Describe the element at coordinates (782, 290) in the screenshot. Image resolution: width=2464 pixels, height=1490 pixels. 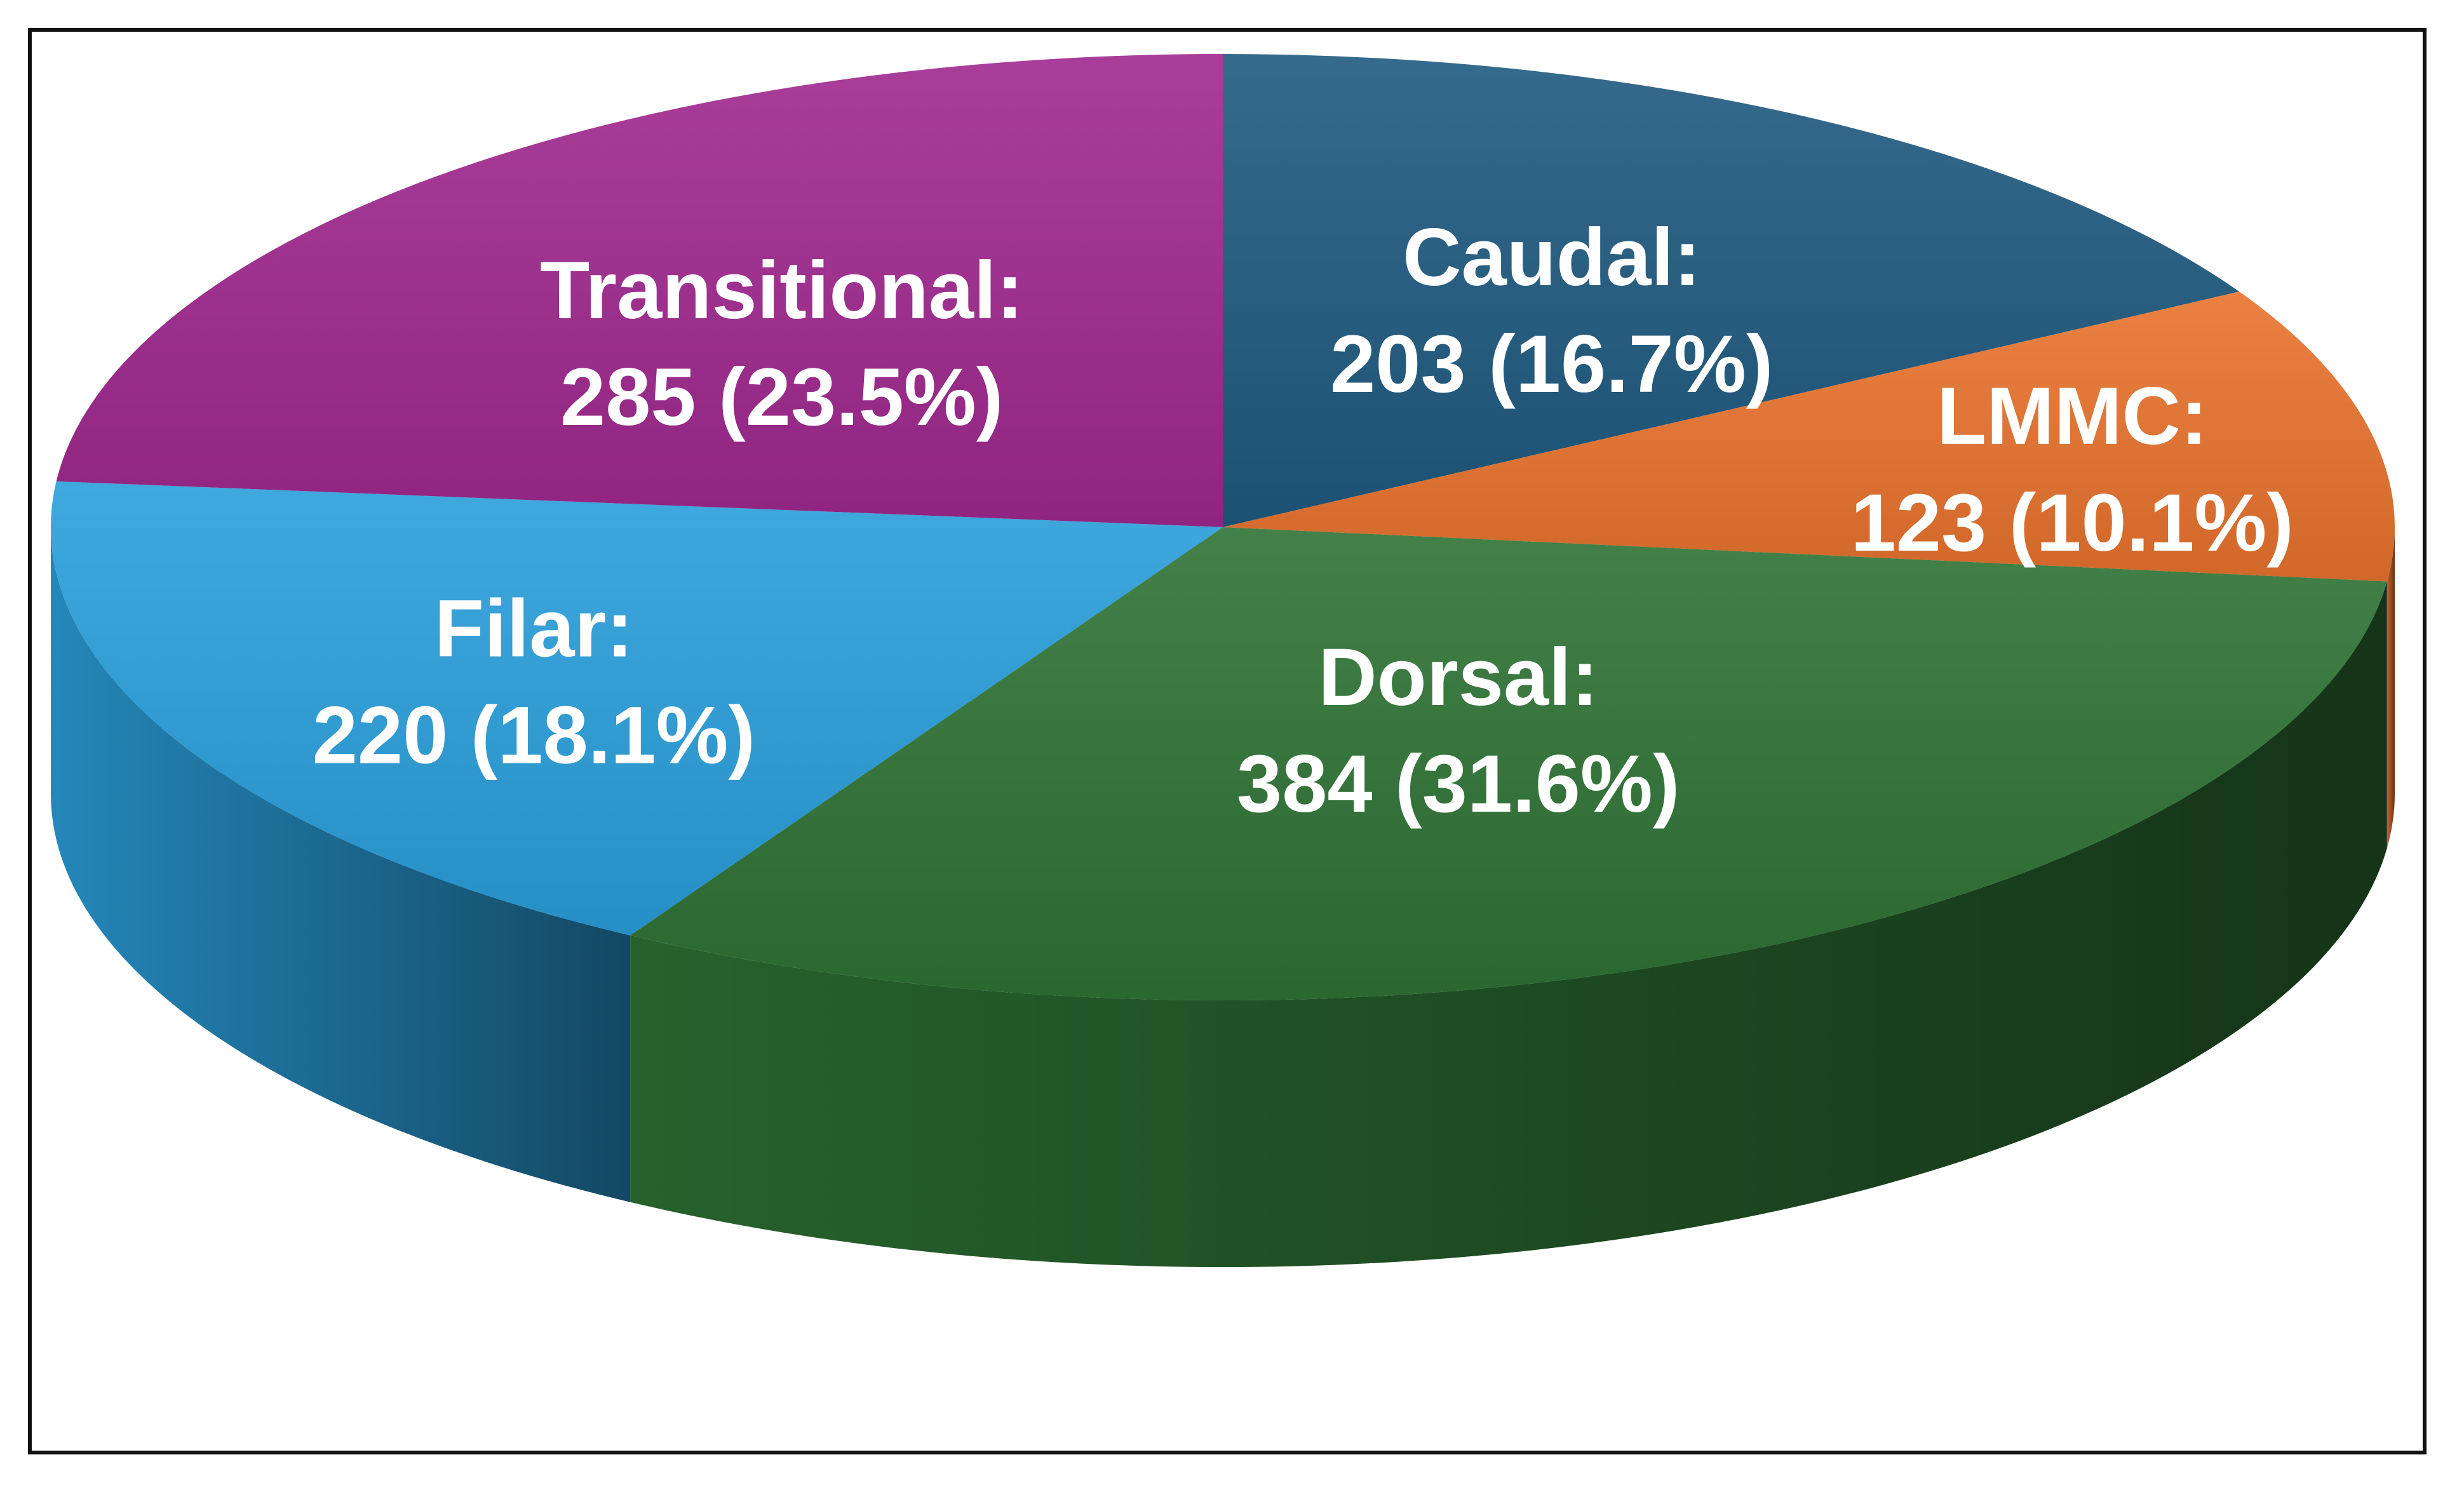
I see `slice-label-transitional: Transitional:` at that location.